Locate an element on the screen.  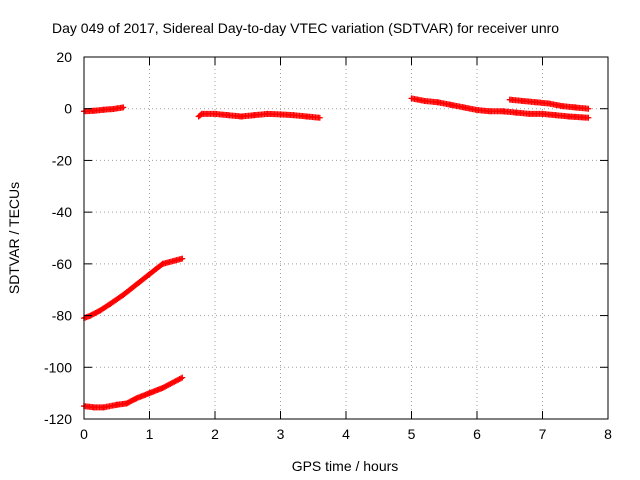
y-tick-label: 0 is located at coordinates (68, 109).